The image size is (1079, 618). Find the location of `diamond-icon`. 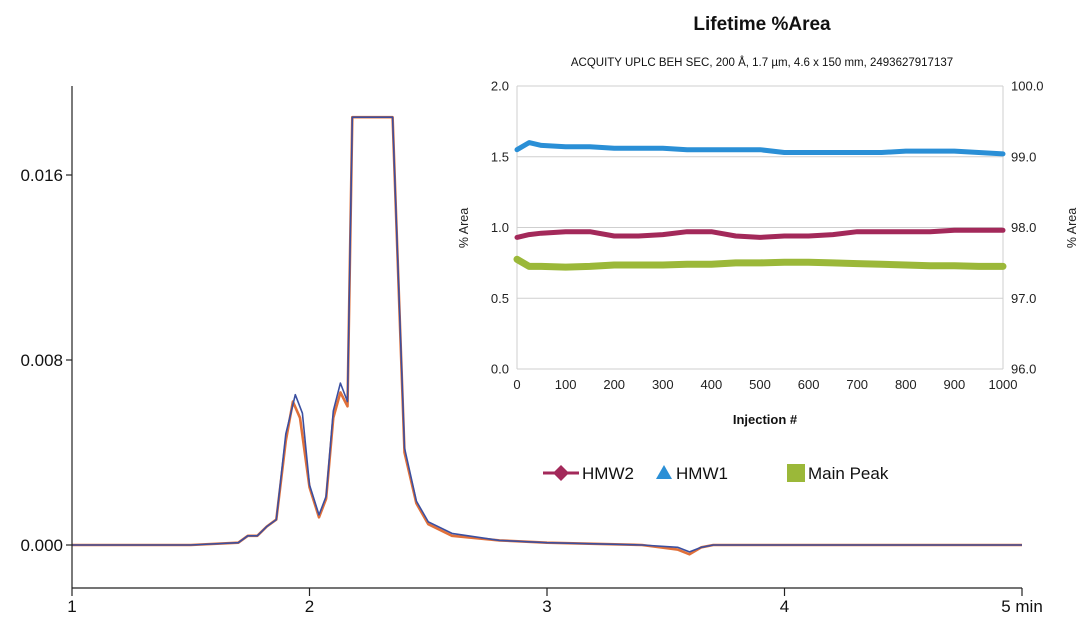

diamond-icon is located at coordinates (561, 473).